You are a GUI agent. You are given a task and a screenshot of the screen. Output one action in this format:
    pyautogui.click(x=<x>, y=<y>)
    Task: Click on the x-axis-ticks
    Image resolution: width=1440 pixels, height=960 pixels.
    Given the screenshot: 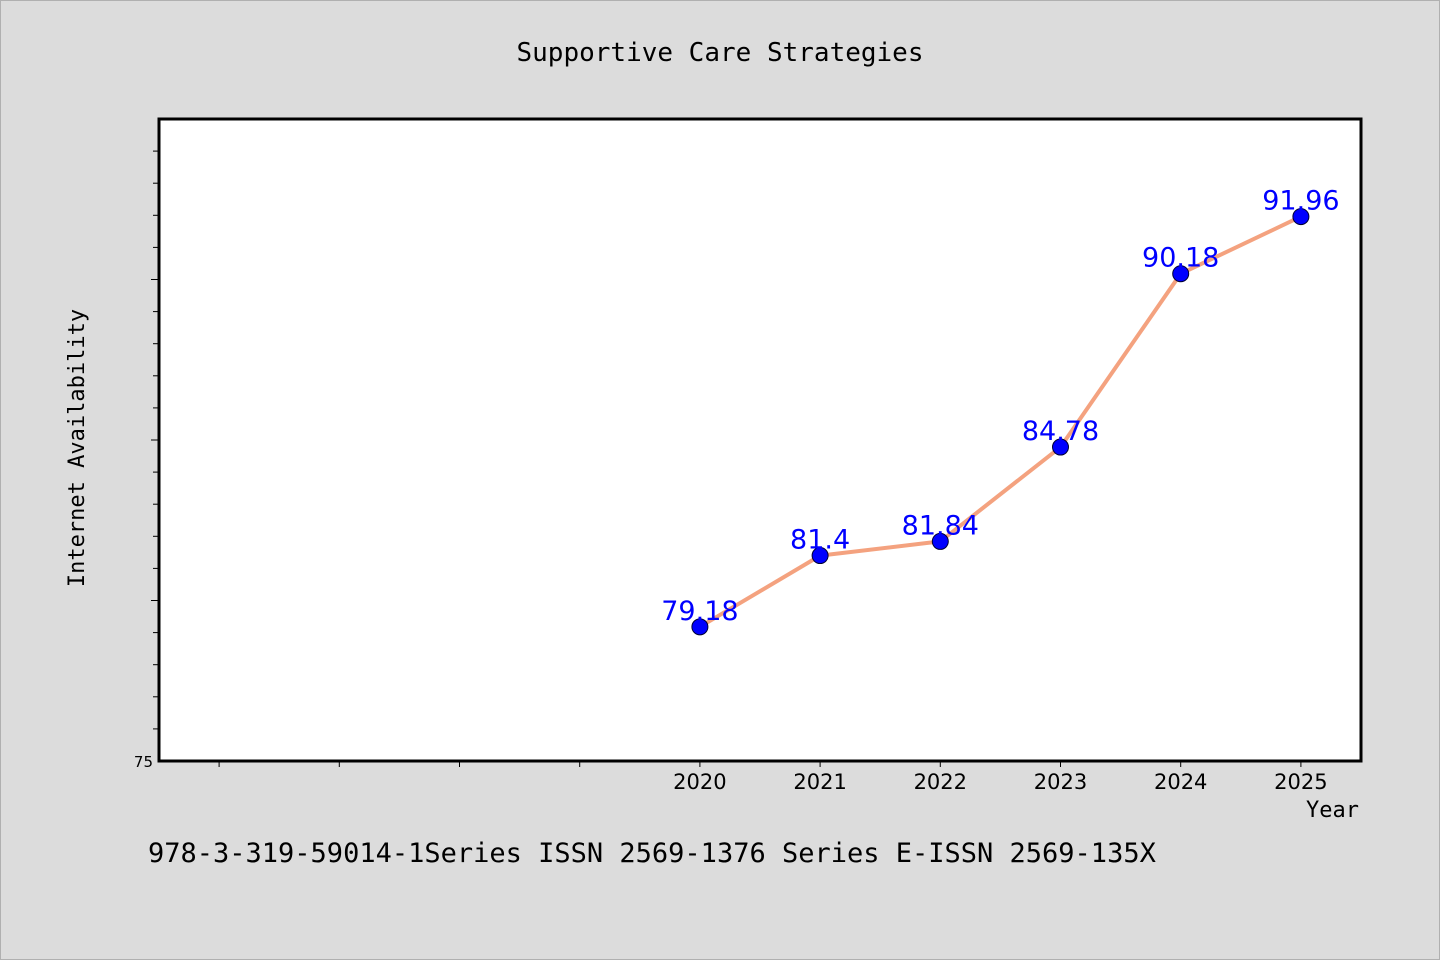 What is the action you would take?
    pyautogui.click(x=760, y=764)
    